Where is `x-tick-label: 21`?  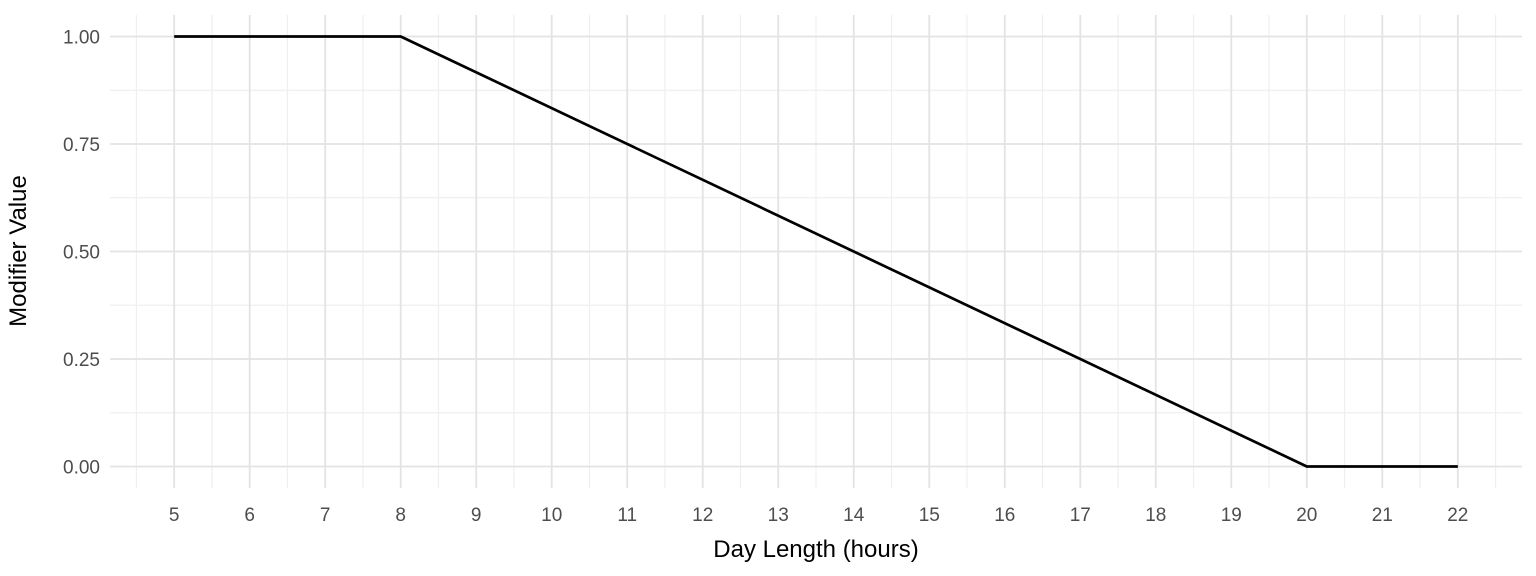
x-tick-label: 21 is located at coordinates (1382, 515).